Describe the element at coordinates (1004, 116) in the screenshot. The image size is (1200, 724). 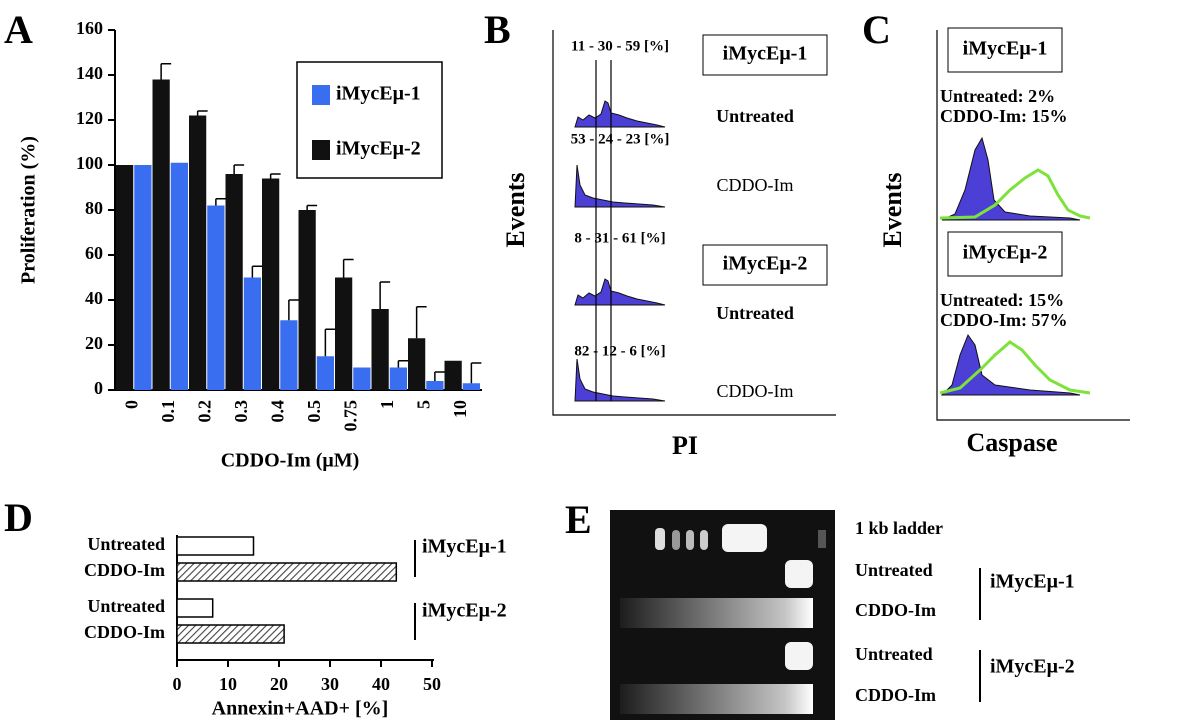
I see `stat-label: CDDO-Im: 15%` at that location.